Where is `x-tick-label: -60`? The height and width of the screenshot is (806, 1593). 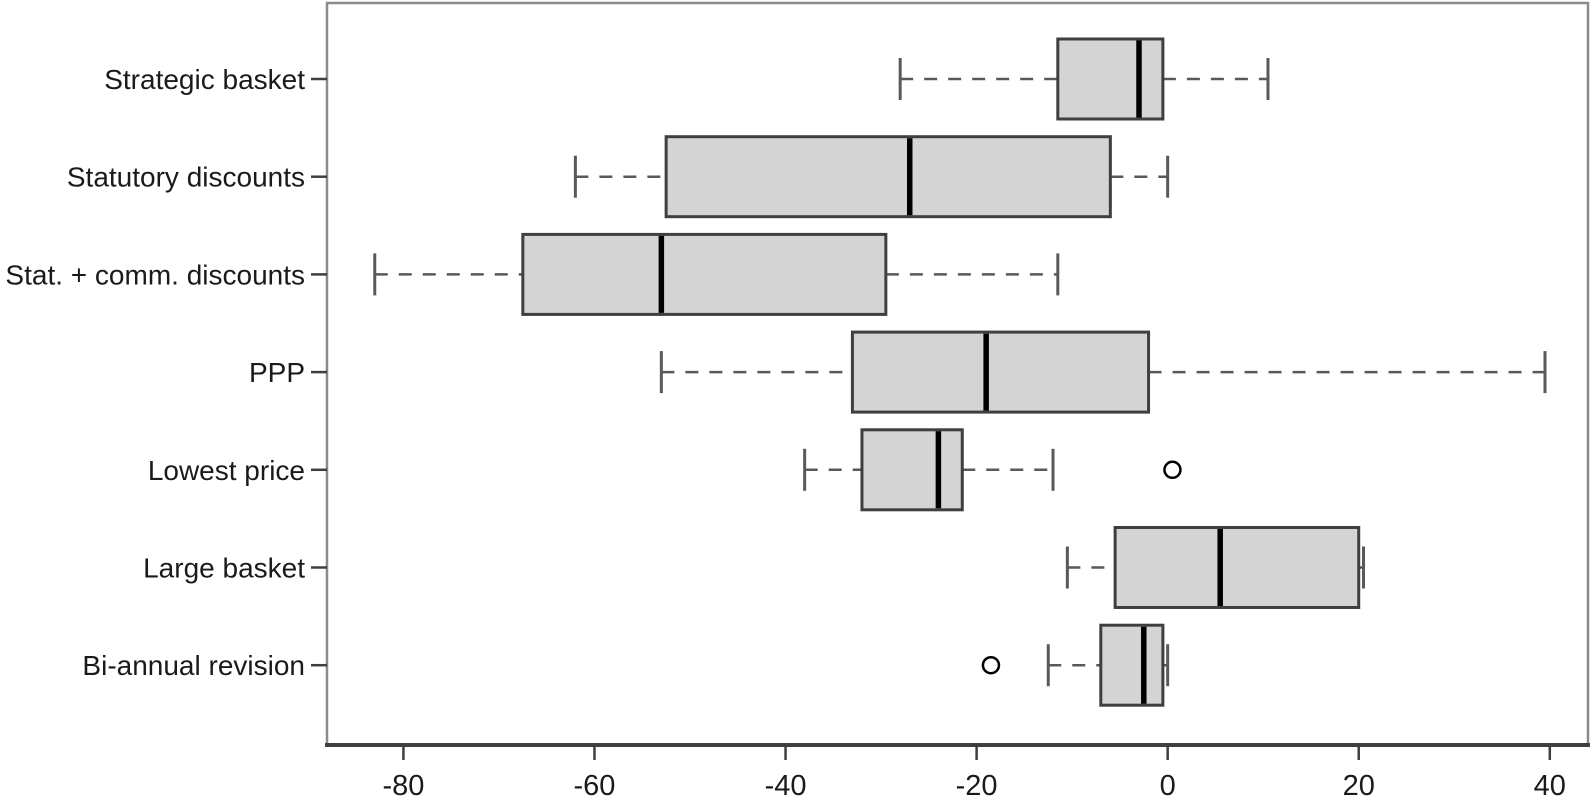
x-tick-label: -60 is located at coordinates (595, 786).